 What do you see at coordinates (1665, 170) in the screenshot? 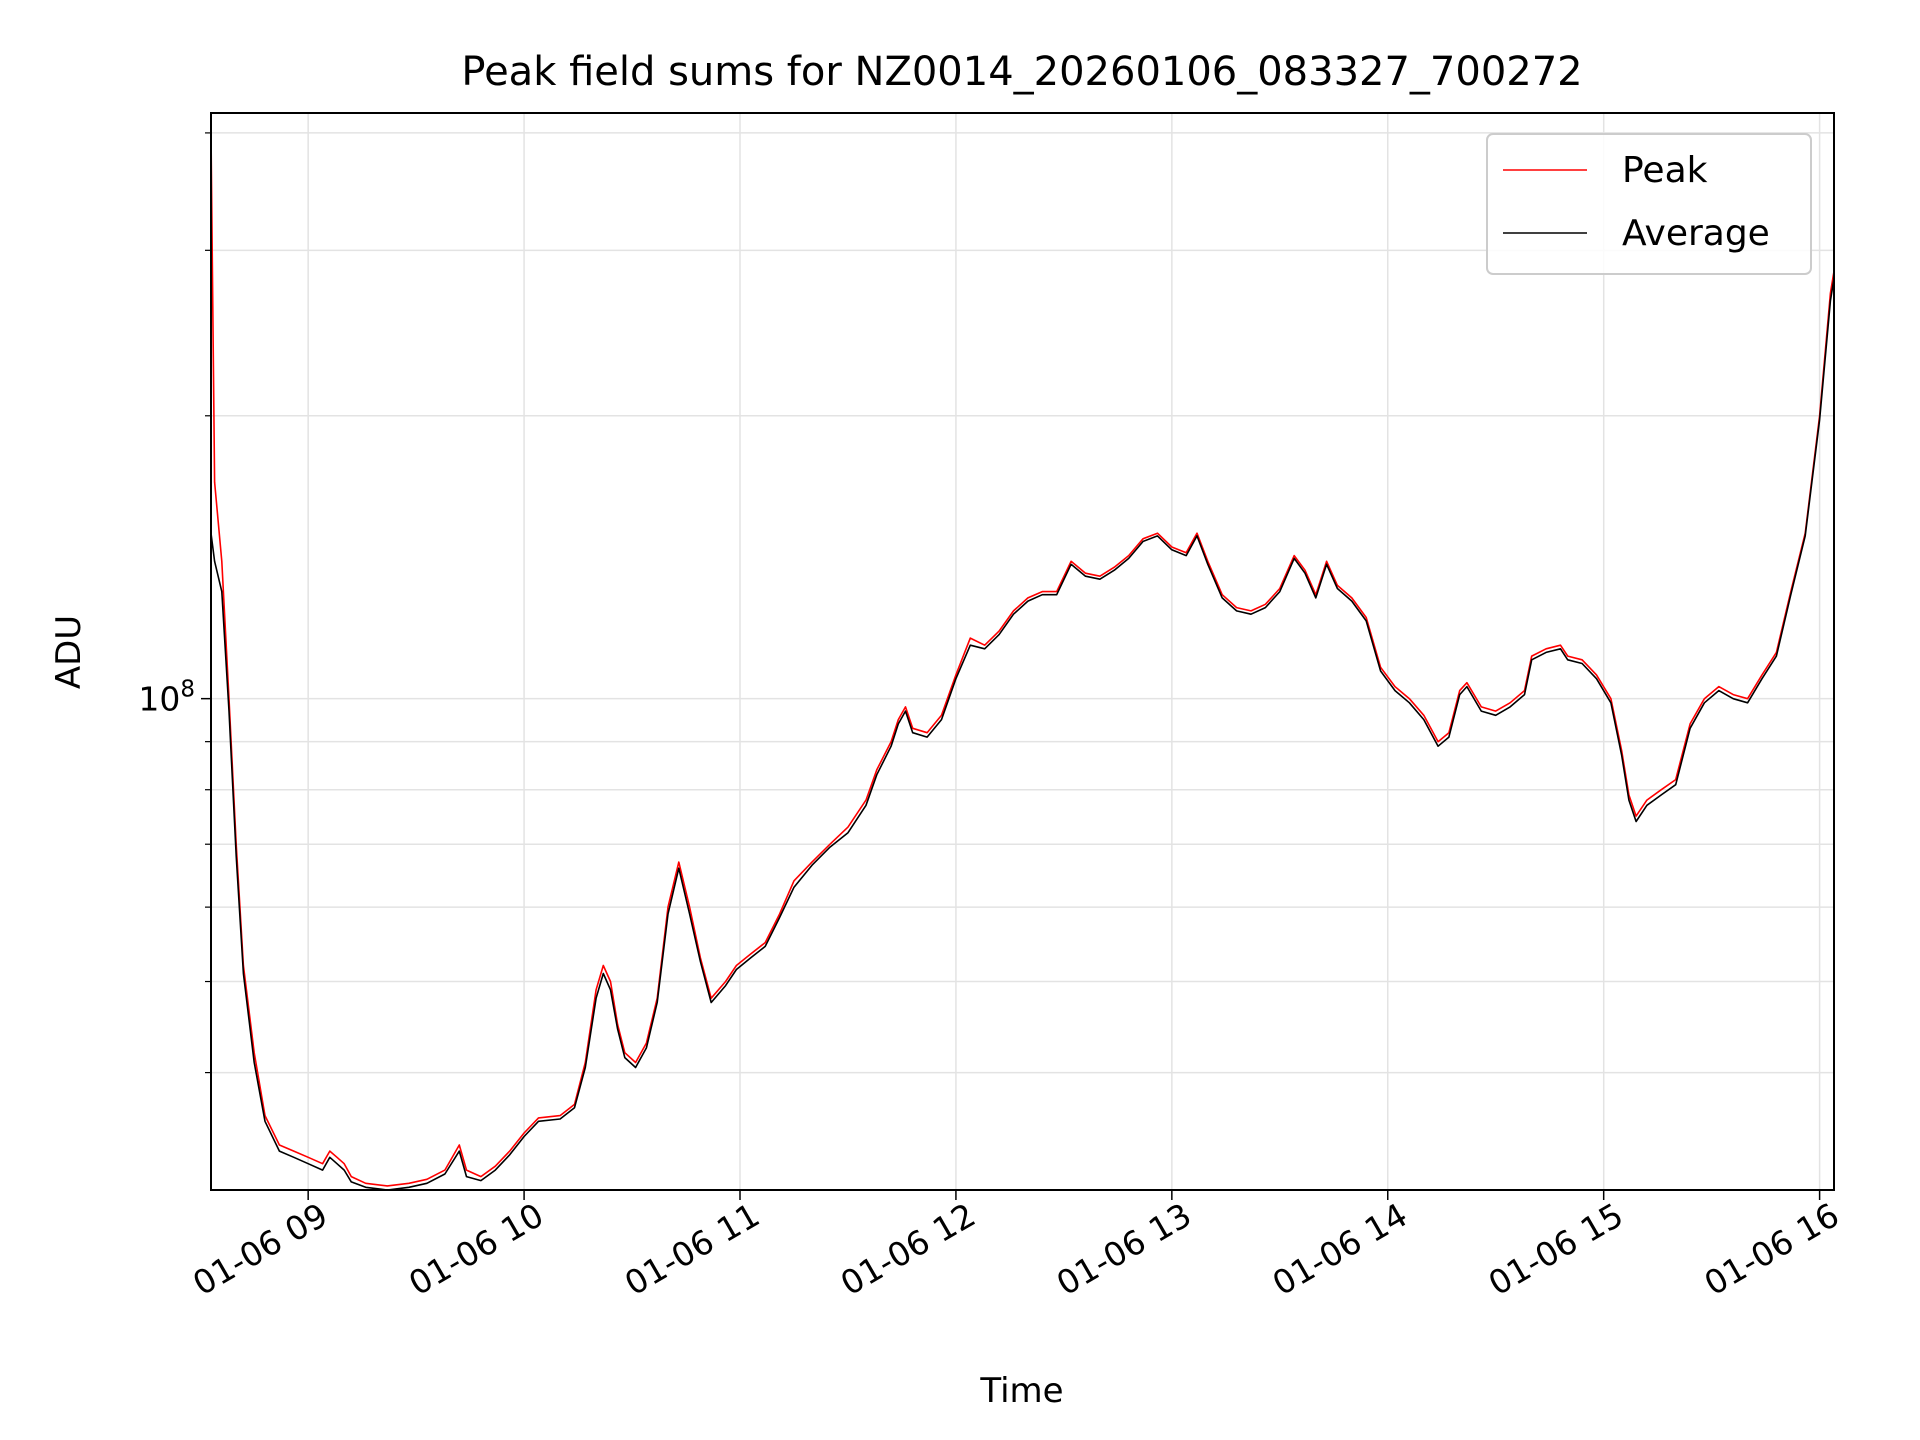
I see `legend-peak-label: Peak` at bounding box center [1665, 170].